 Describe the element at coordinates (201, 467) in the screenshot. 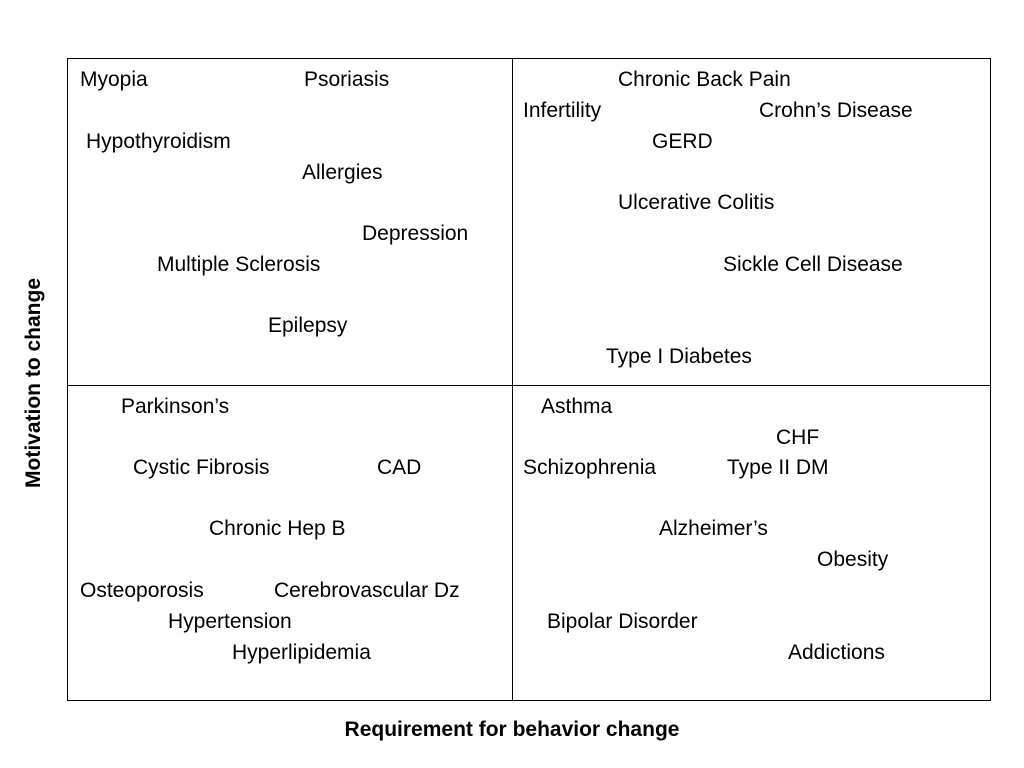

I see `condition-label: Cystic Fibrosis` at that location.